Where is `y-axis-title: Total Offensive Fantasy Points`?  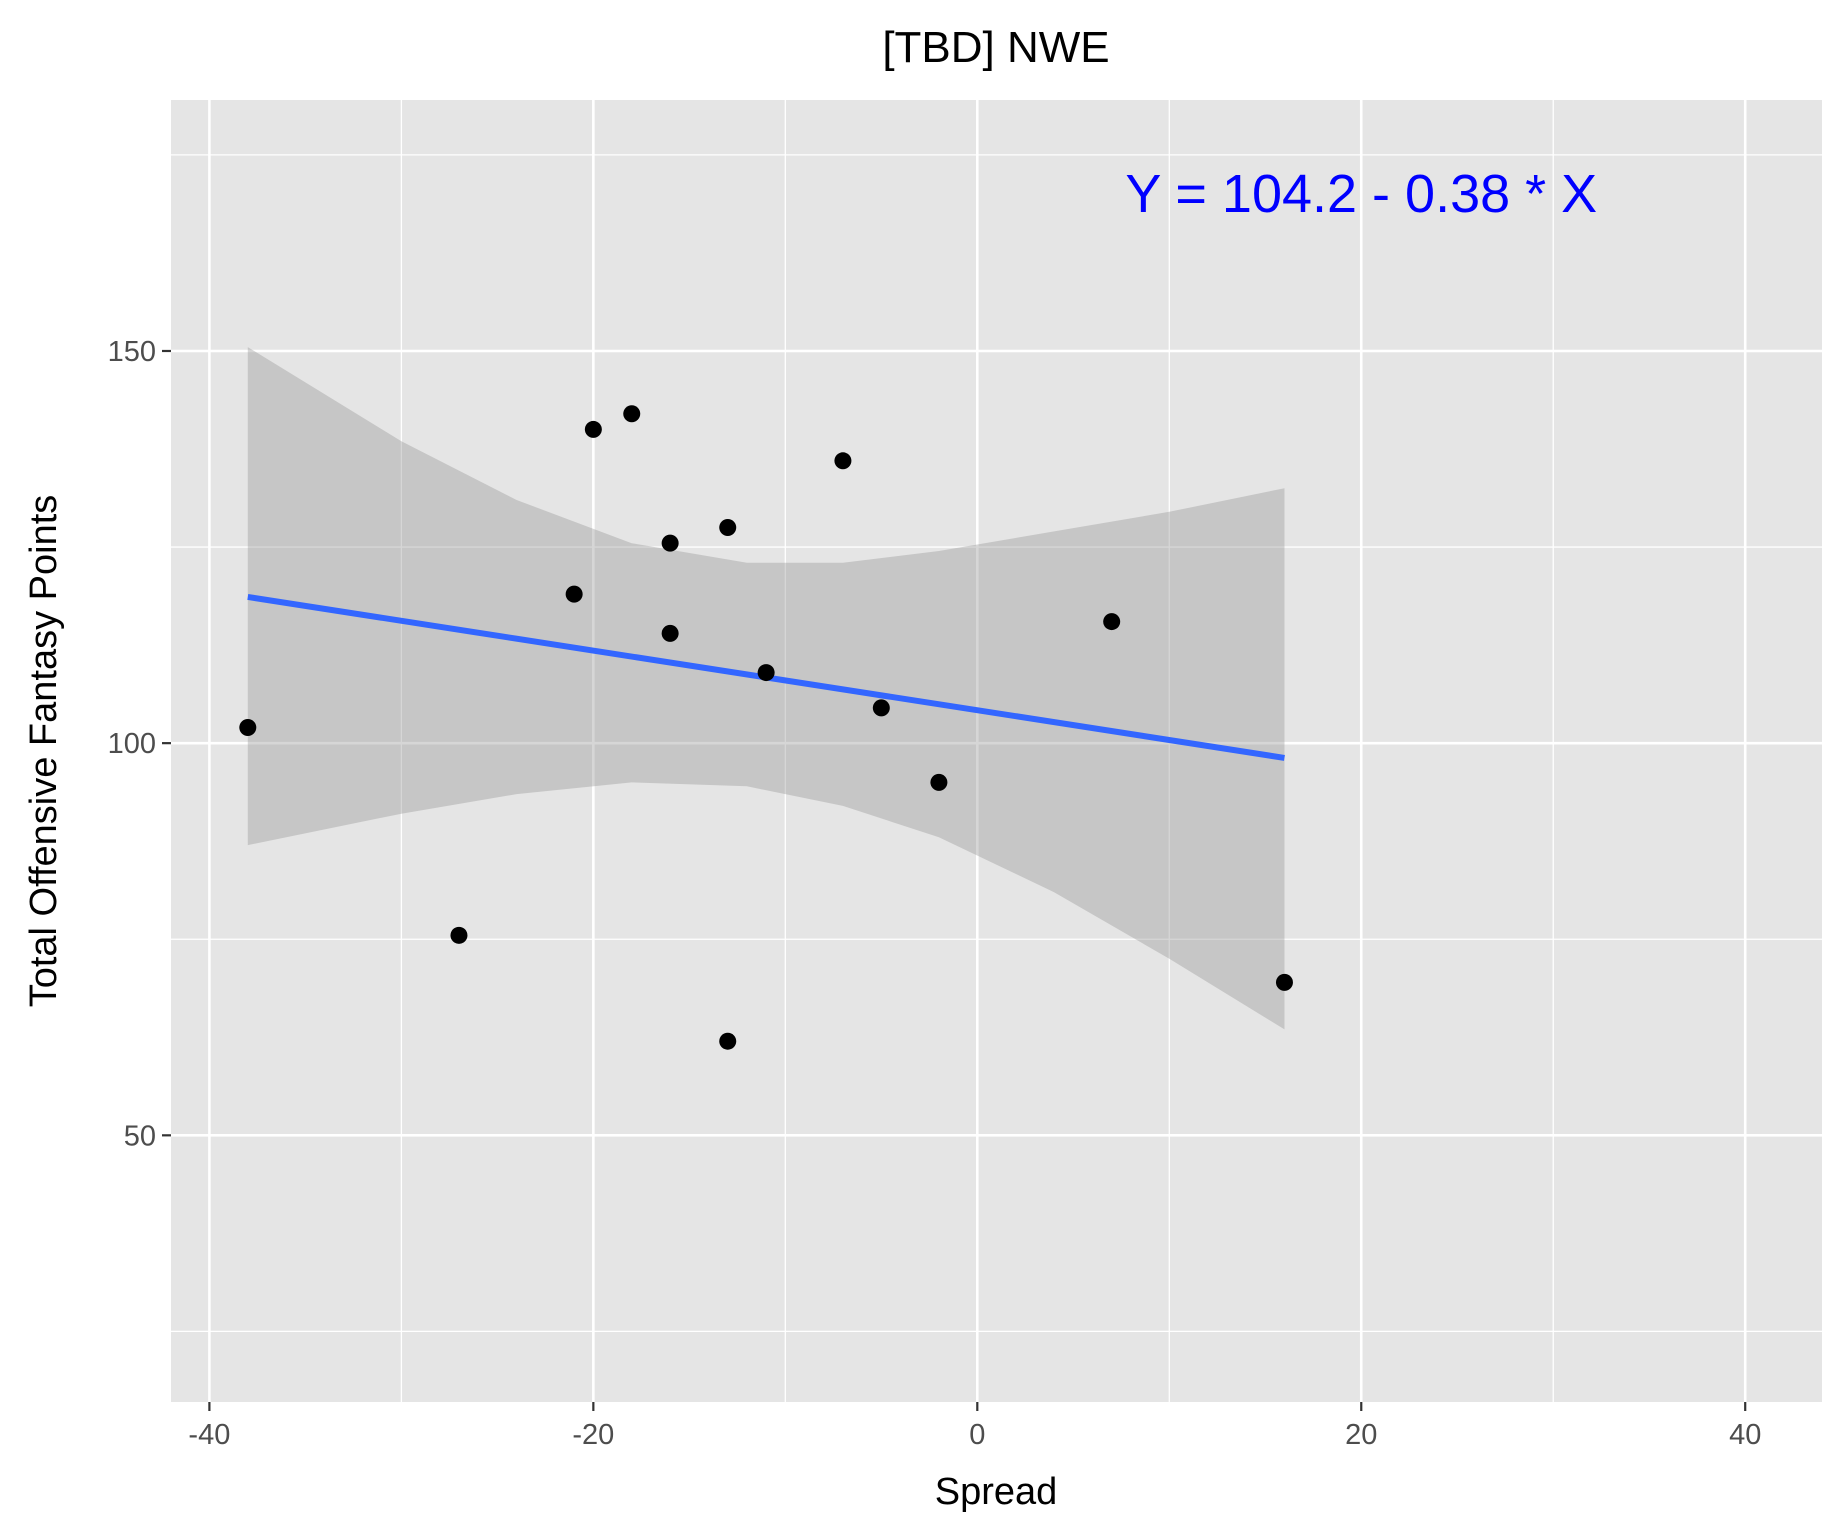 y-axis-title: Total Offensive Fantasy Points is located at coordinates (44, 751).